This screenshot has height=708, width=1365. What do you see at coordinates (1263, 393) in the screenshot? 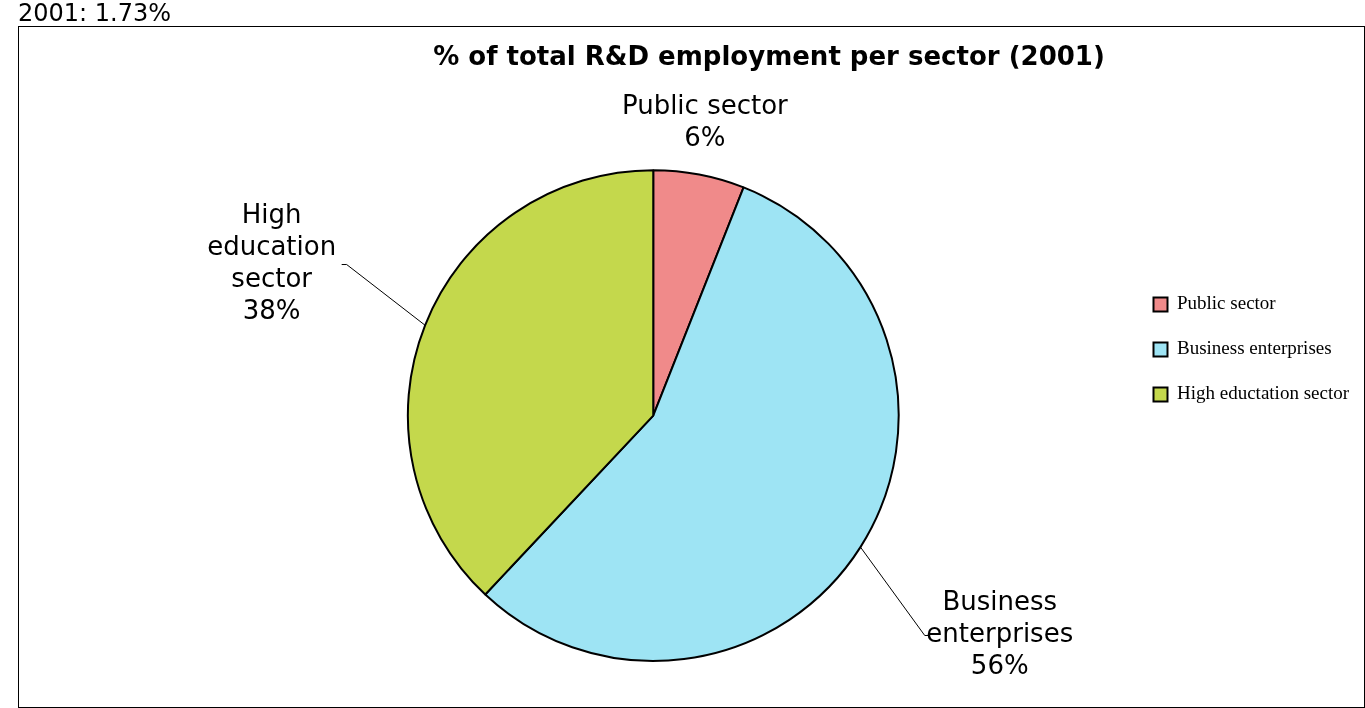
I see `legend-label: High eductation sector` at bounding box center [1263, 393].